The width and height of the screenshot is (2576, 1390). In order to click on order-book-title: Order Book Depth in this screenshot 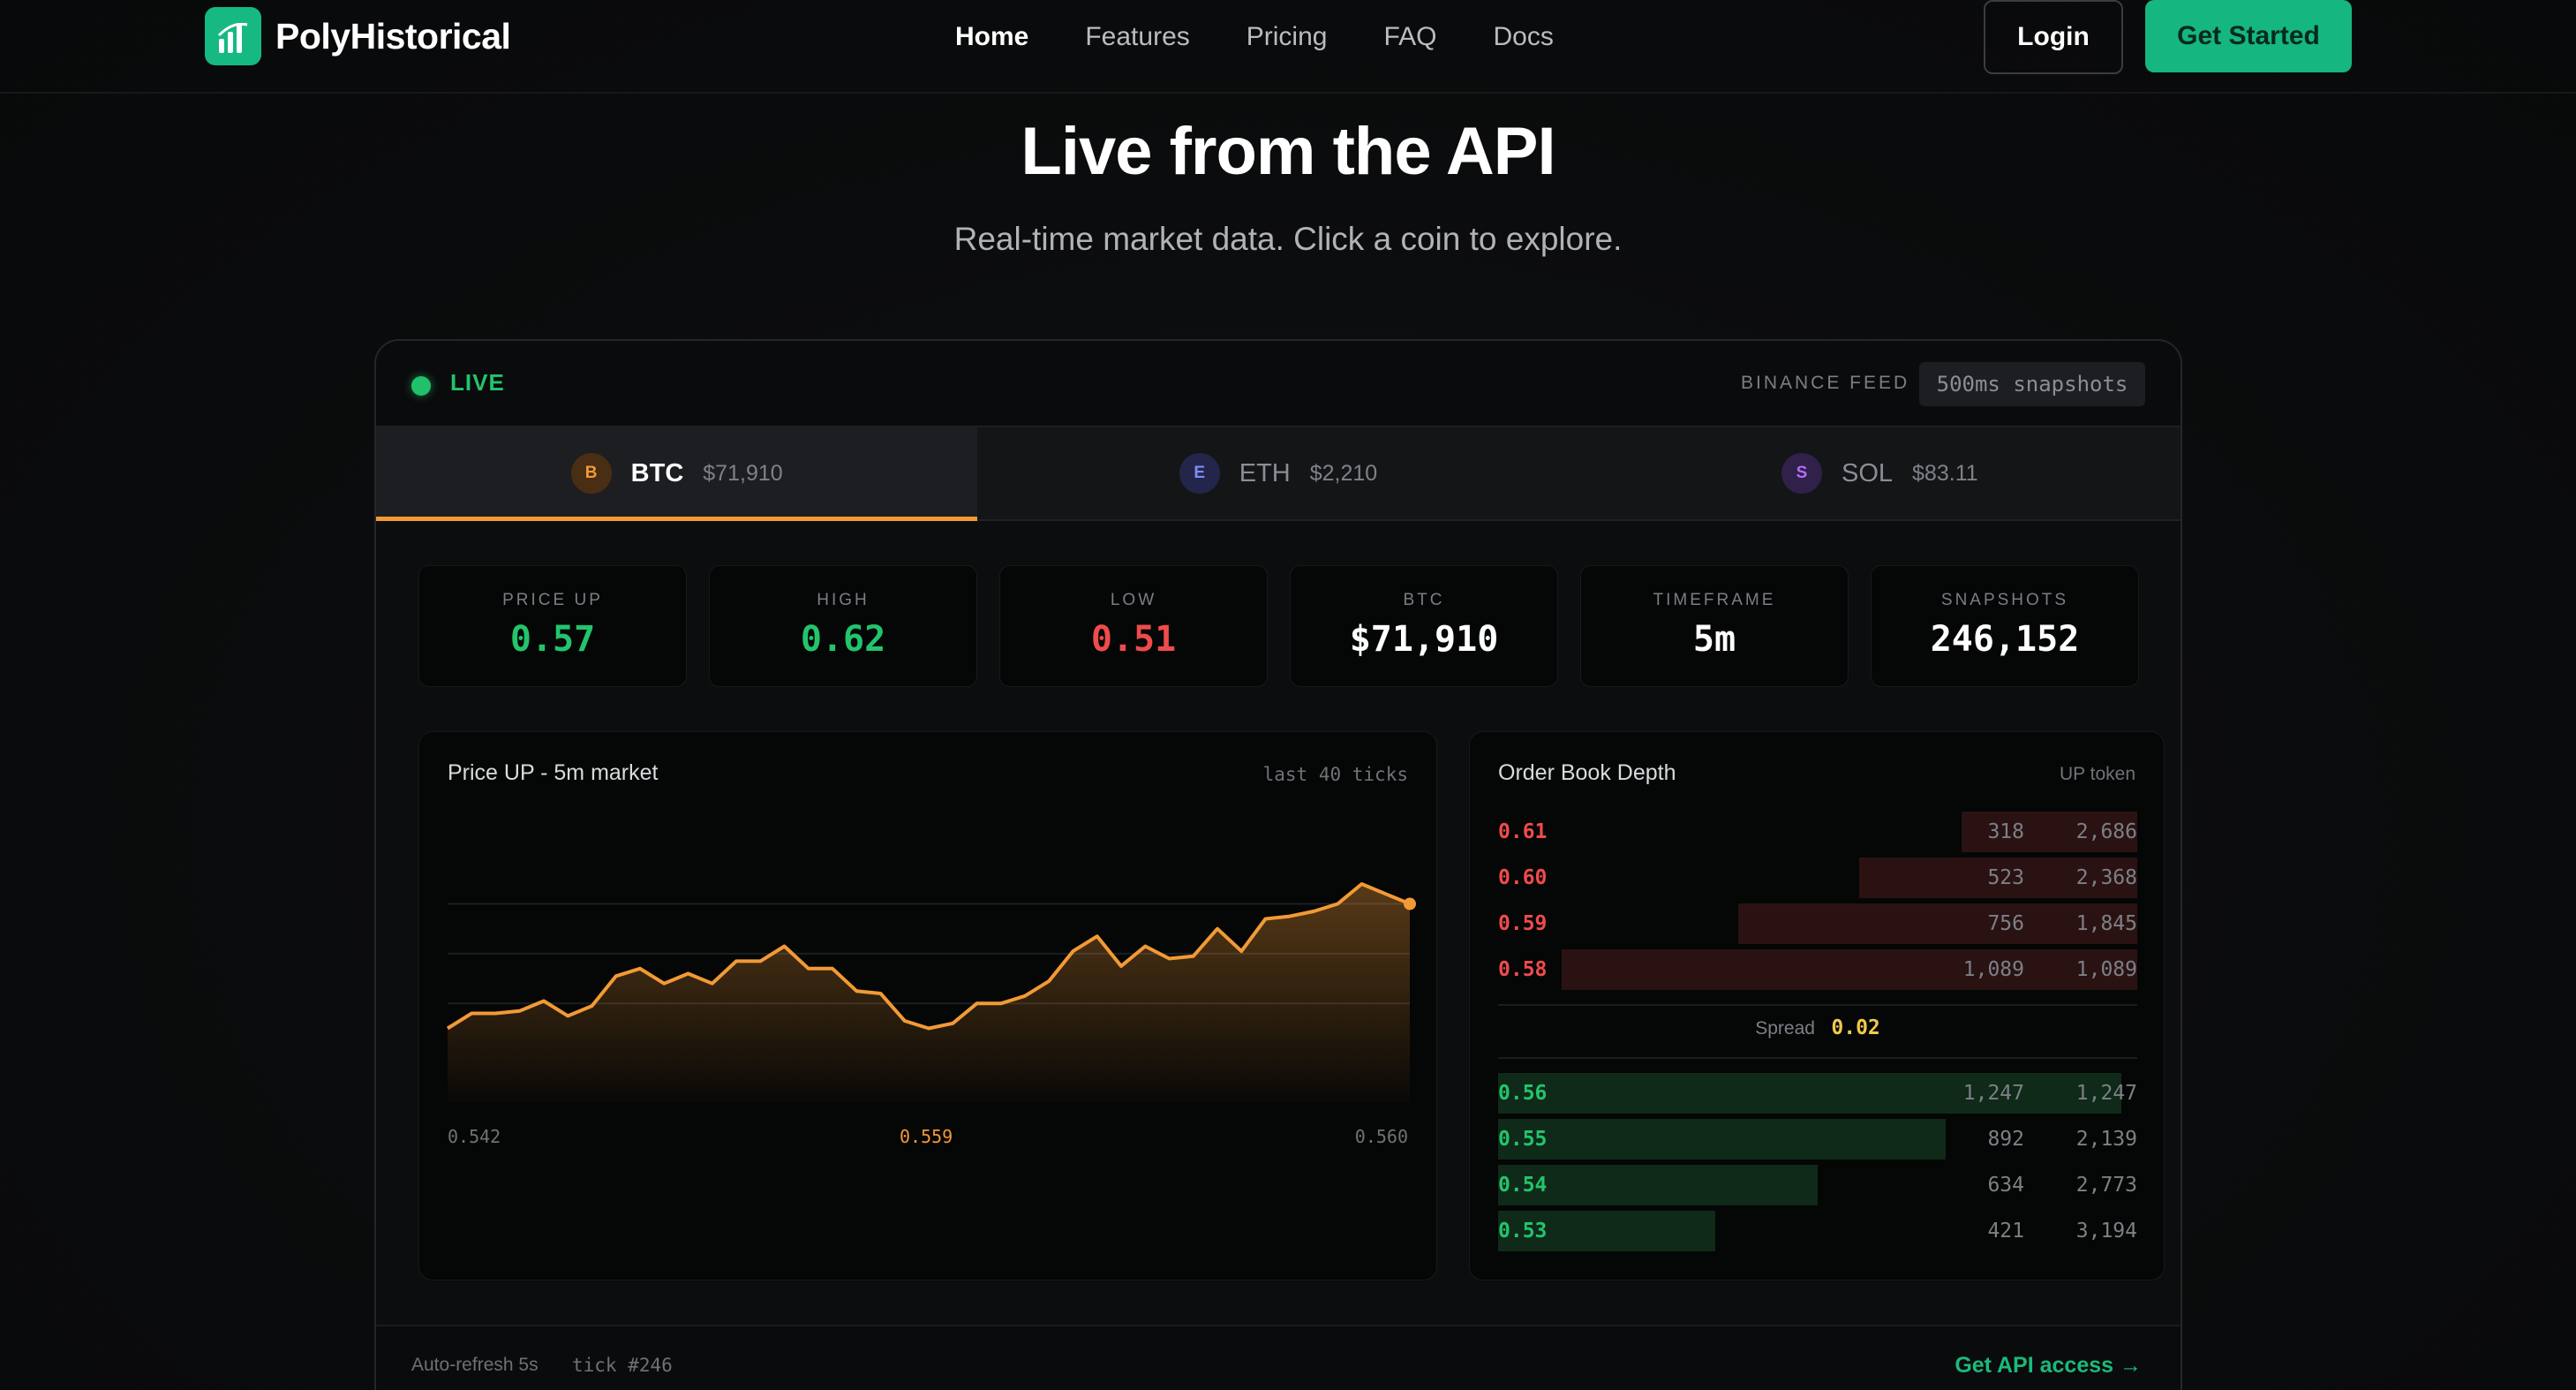, I will do `click(1587, 773)`.